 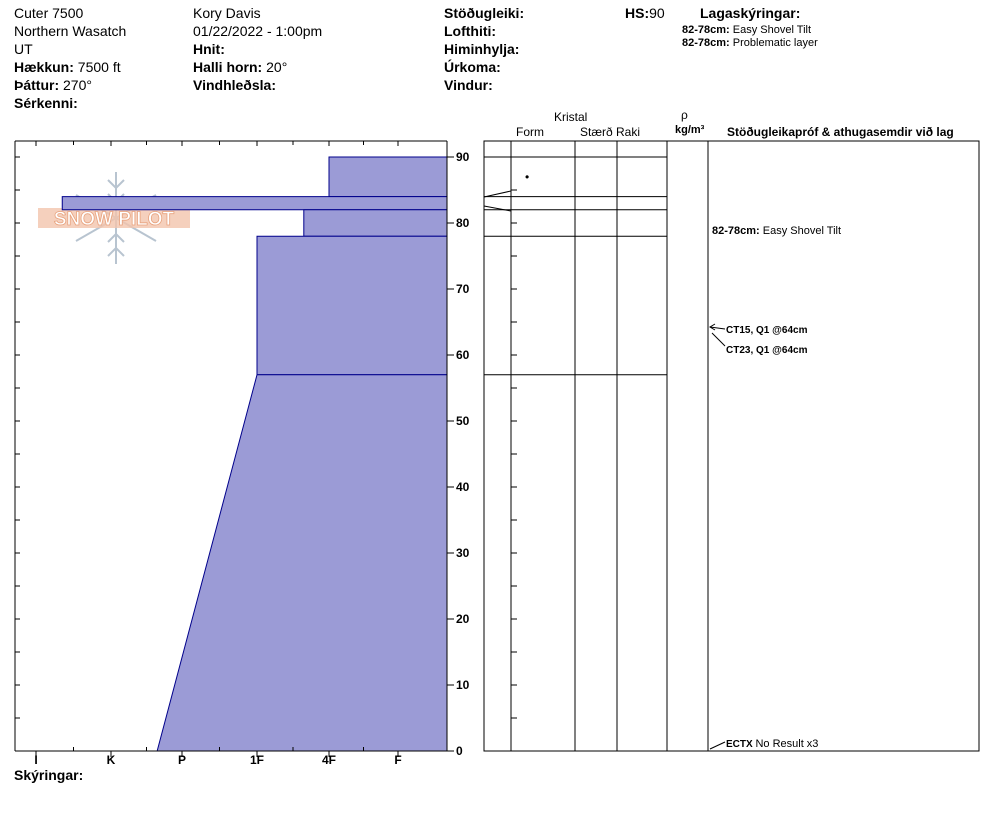 I want to click on y-tick-label: 10, so click(x=463, y=685).